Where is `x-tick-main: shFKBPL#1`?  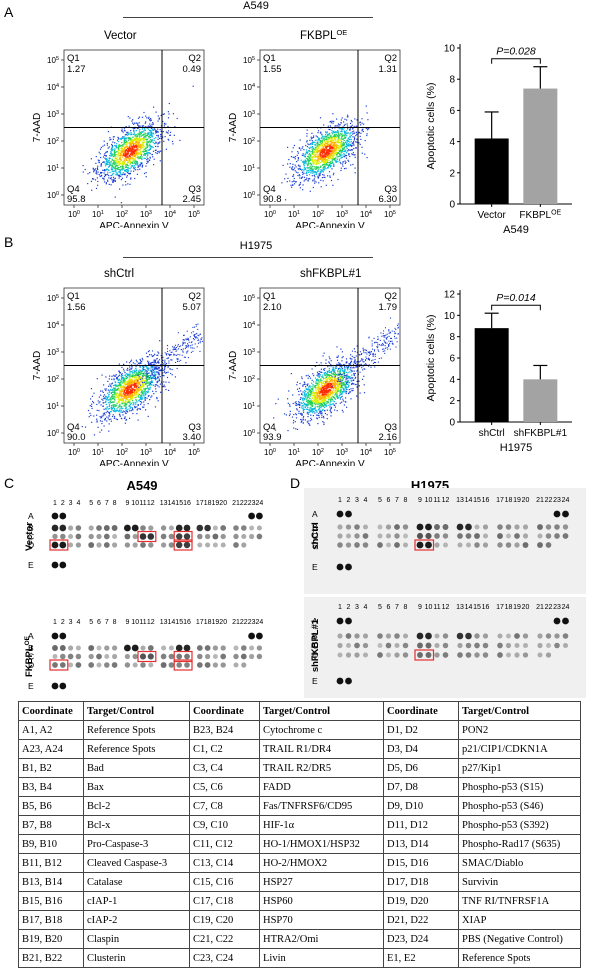 x-tick-main: shFKBPL#1 is located at coordinates (541, 433).